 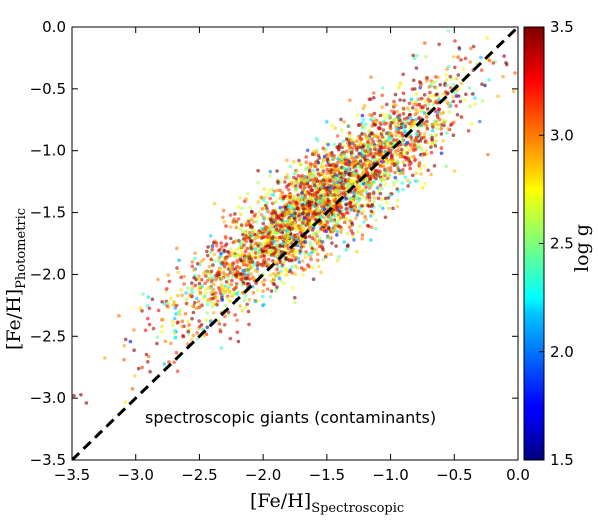 I want to click on x-tick-label: −3.0, so click(x=135, y=475).